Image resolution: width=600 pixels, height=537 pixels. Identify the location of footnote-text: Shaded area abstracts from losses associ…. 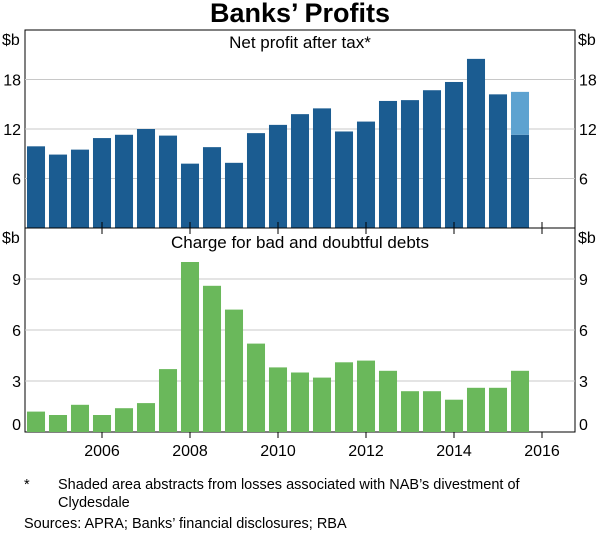
(289, 494).